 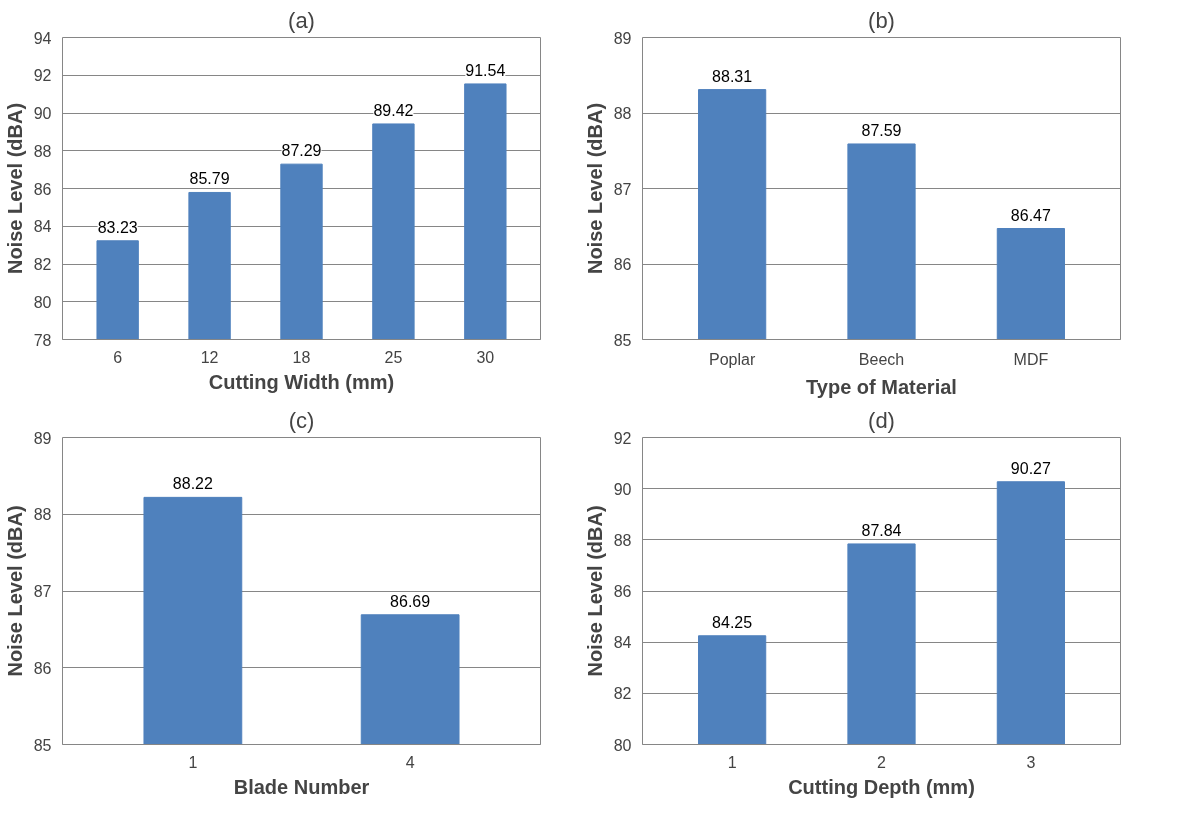 What do you see at coordinates (1031, 762) in the screenshot?
I see `x-tick-label: 3` at bounding box center [1031, 762].